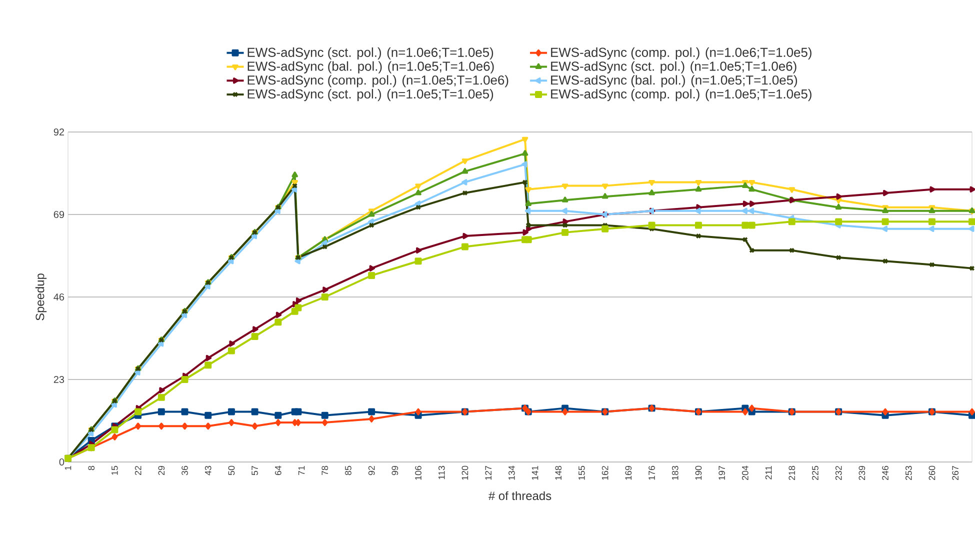  Describe the element at coordinates (675, 473) in the screenshot. I see `x-tick-label: 183` at that location.